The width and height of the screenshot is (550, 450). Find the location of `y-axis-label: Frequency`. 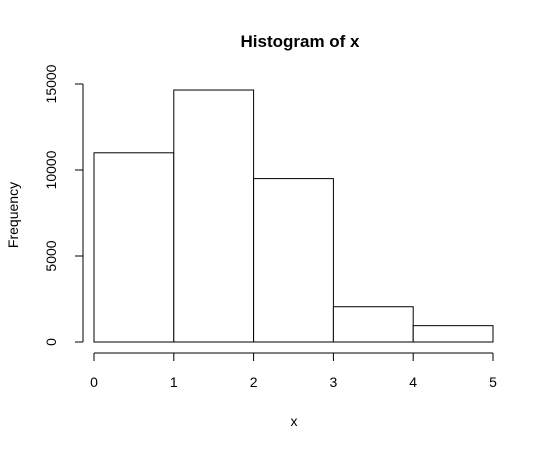

y-axis-label: Frequency is located at coordinates (13, 215).